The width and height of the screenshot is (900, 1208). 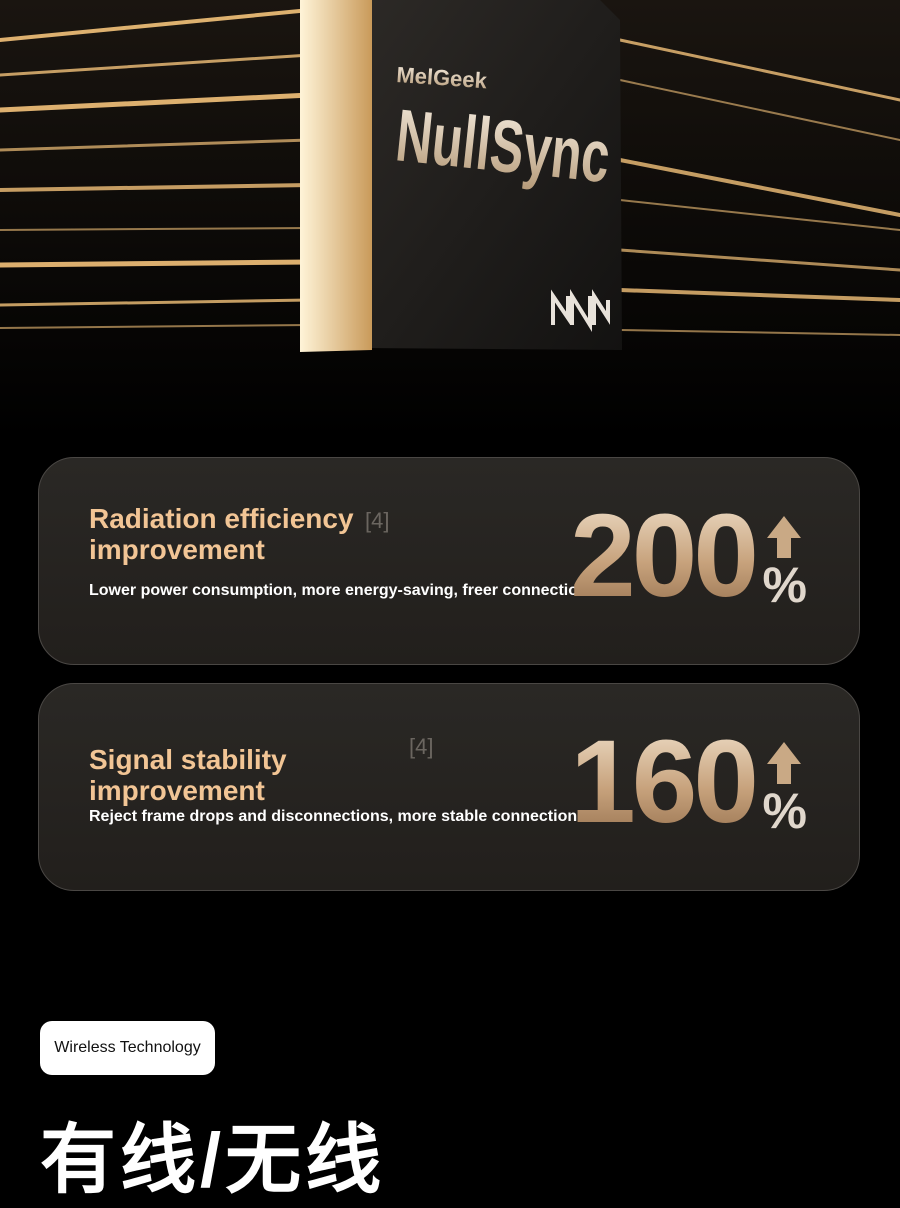 I want to click on card-number: 160, so click(x=664, y=782).